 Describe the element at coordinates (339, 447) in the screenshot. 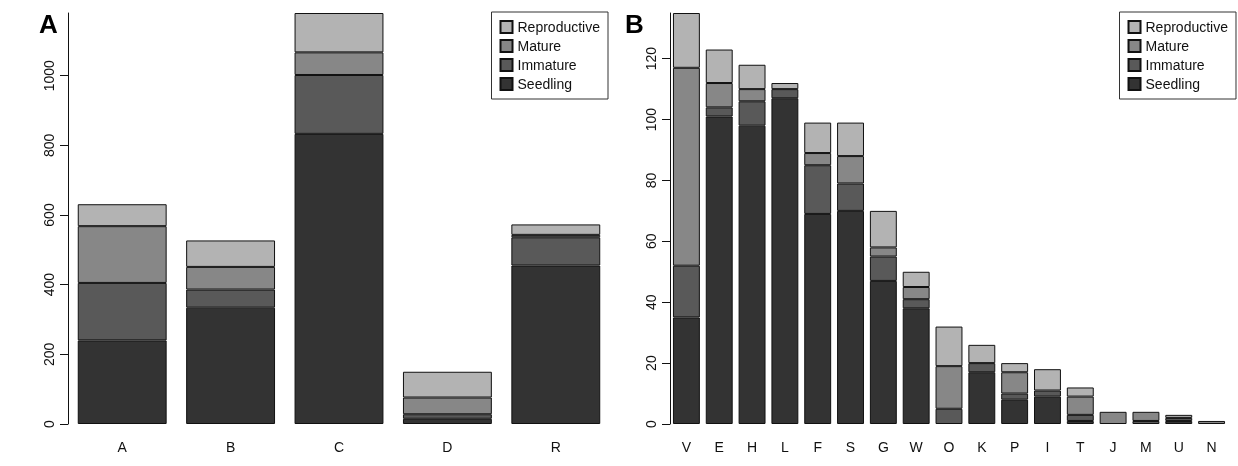

I see `x-tick-label: C` at that location.